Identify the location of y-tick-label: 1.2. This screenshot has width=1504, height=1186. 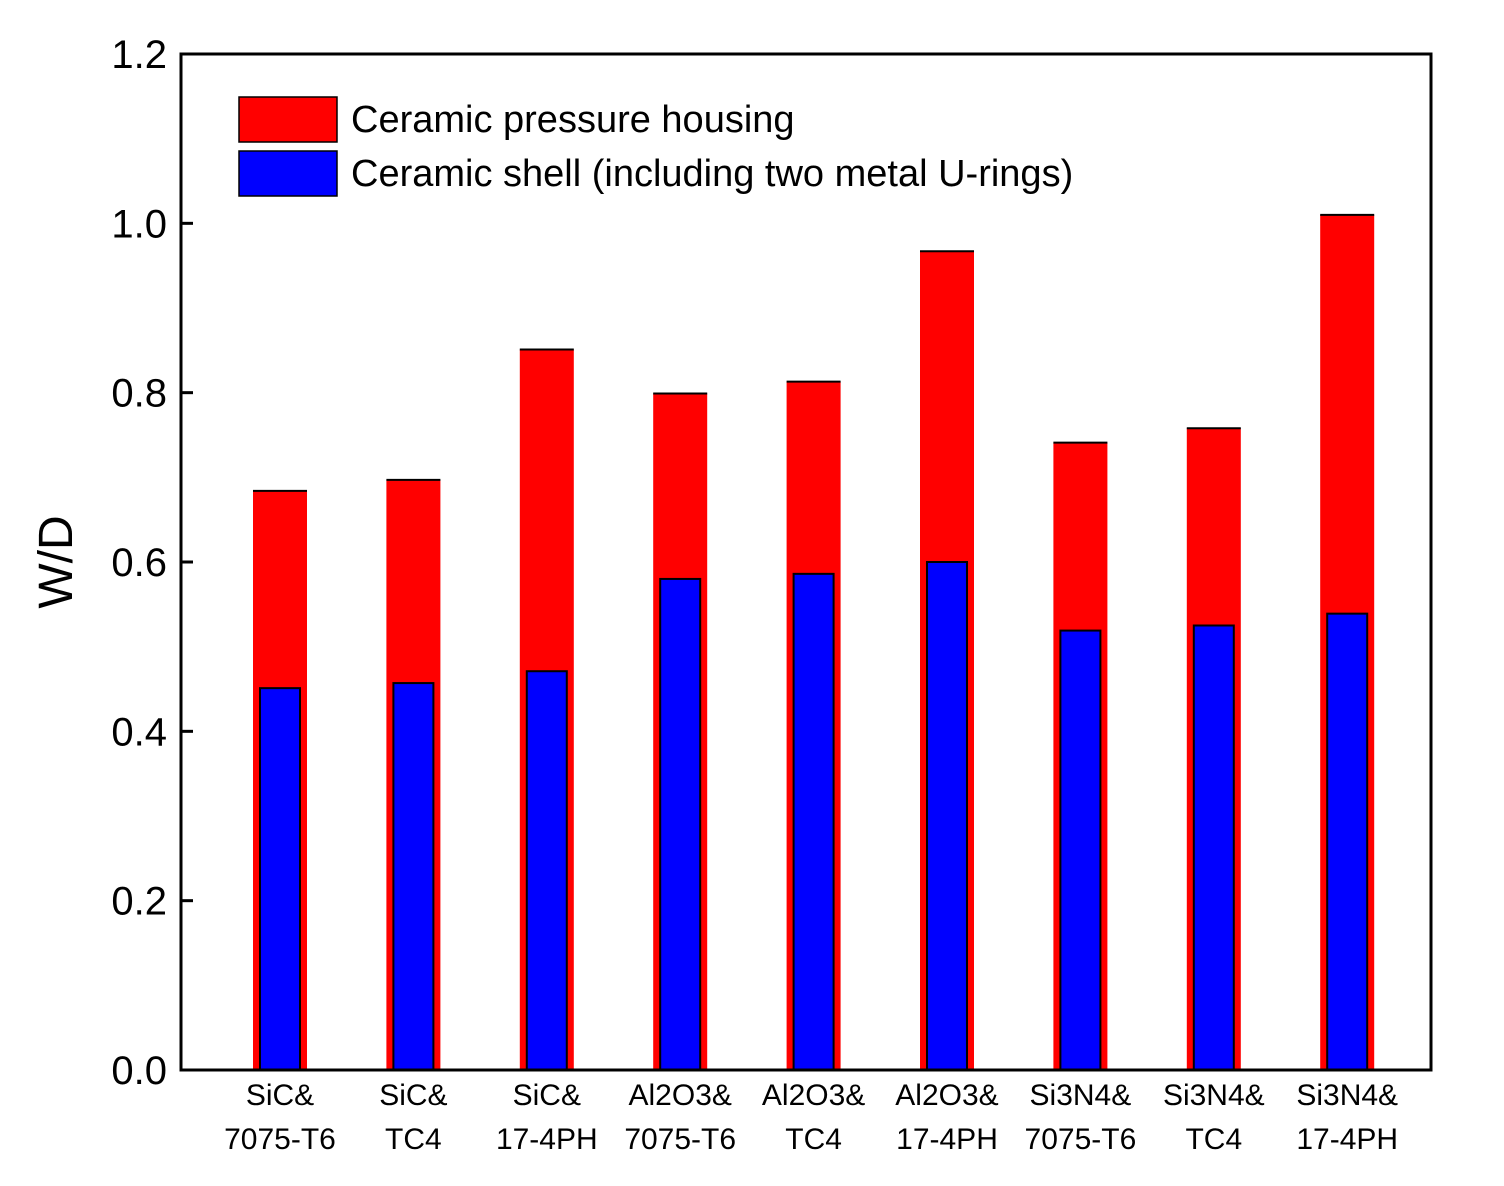
(139, 55).